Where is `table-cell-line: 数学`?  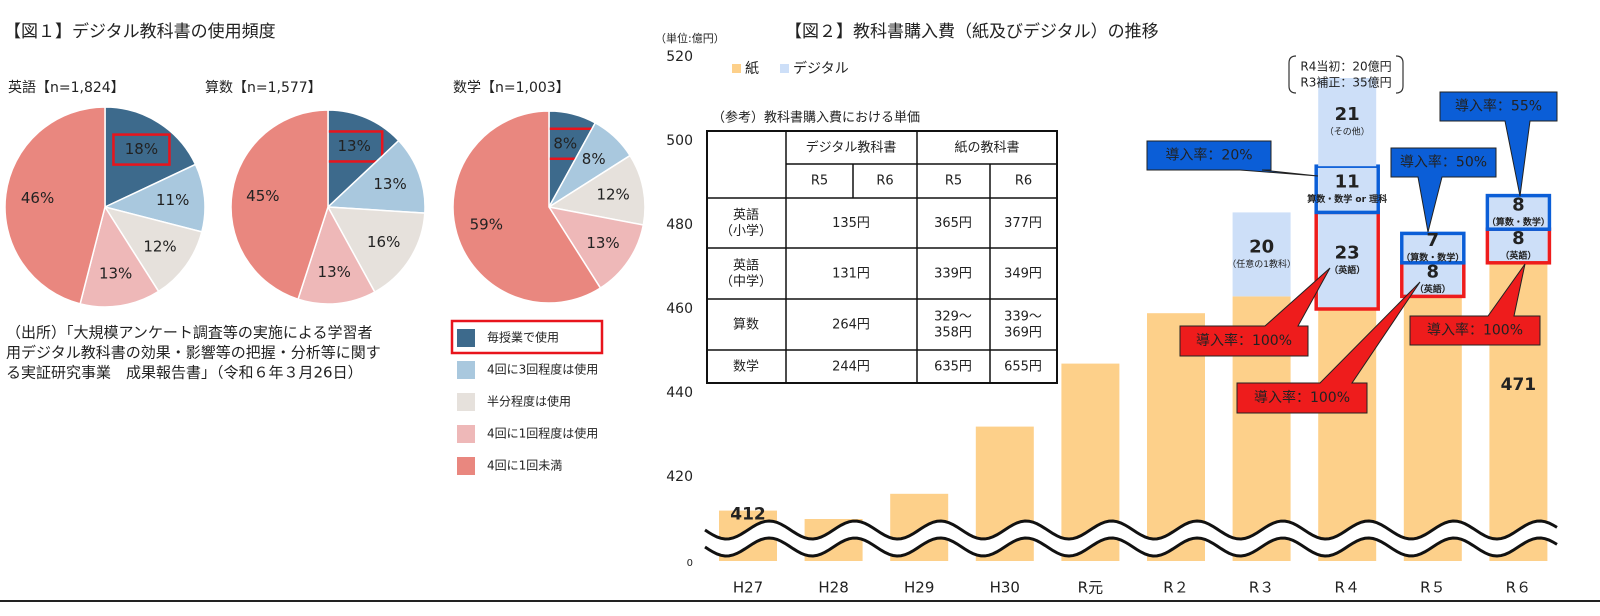 table-cell-line: 数学 is located at coordinates (746, 366).